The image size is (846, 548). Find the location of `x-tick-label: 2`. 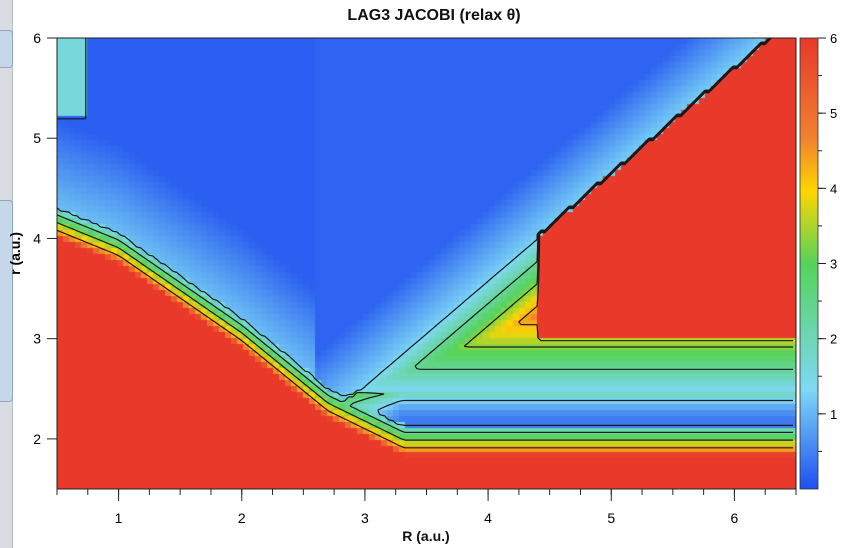

x-tick-label: 2 is located at coordinates (242, 518).